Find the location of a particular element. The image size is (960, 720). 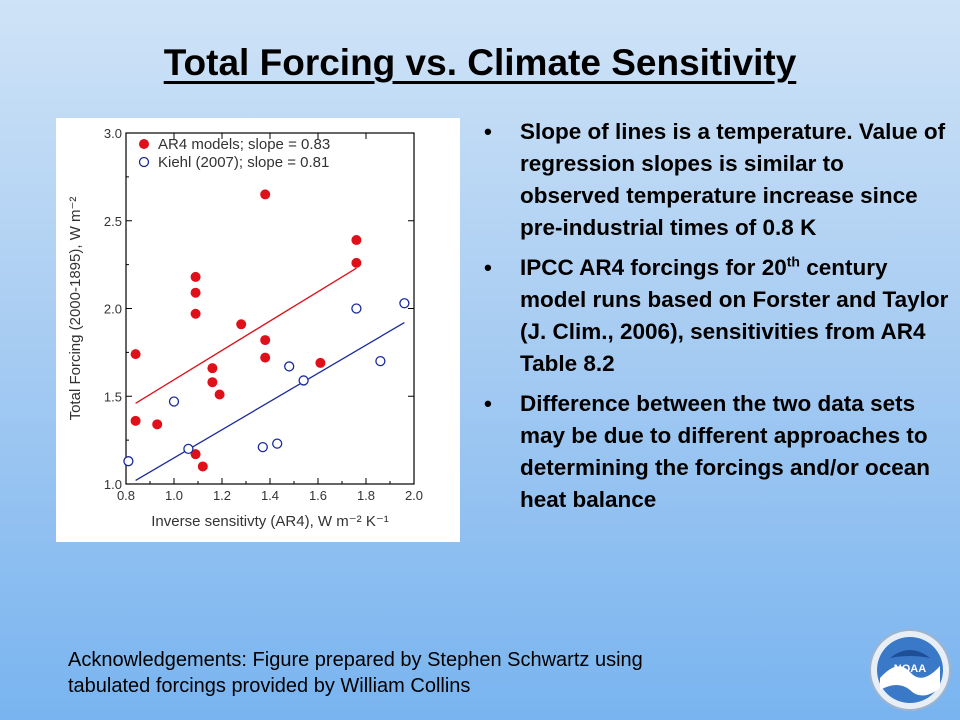

plot-frame is located at coordinates (270, 308).